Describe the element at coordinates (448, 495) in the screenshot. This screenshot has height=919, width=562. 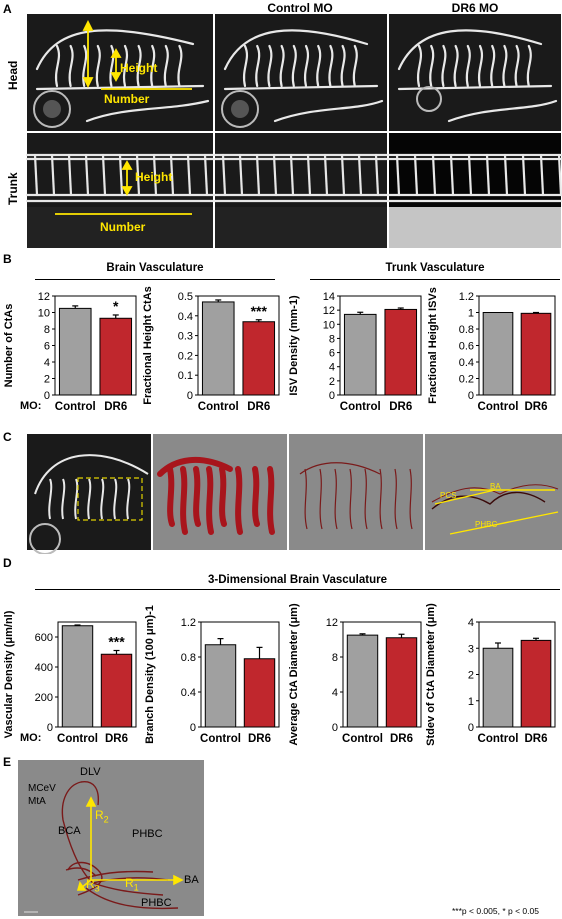
I see `pcs-label: PCS` at that location.